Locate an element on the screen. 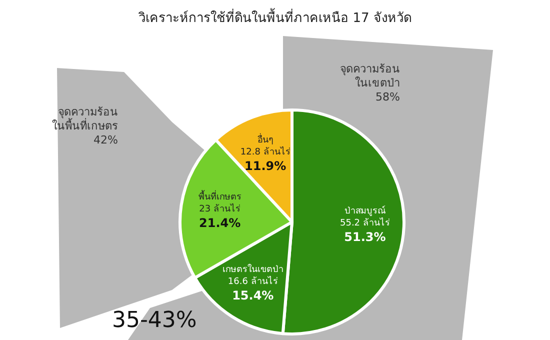  slice-label: อื่นๆ is located at coordinates (265, 139).